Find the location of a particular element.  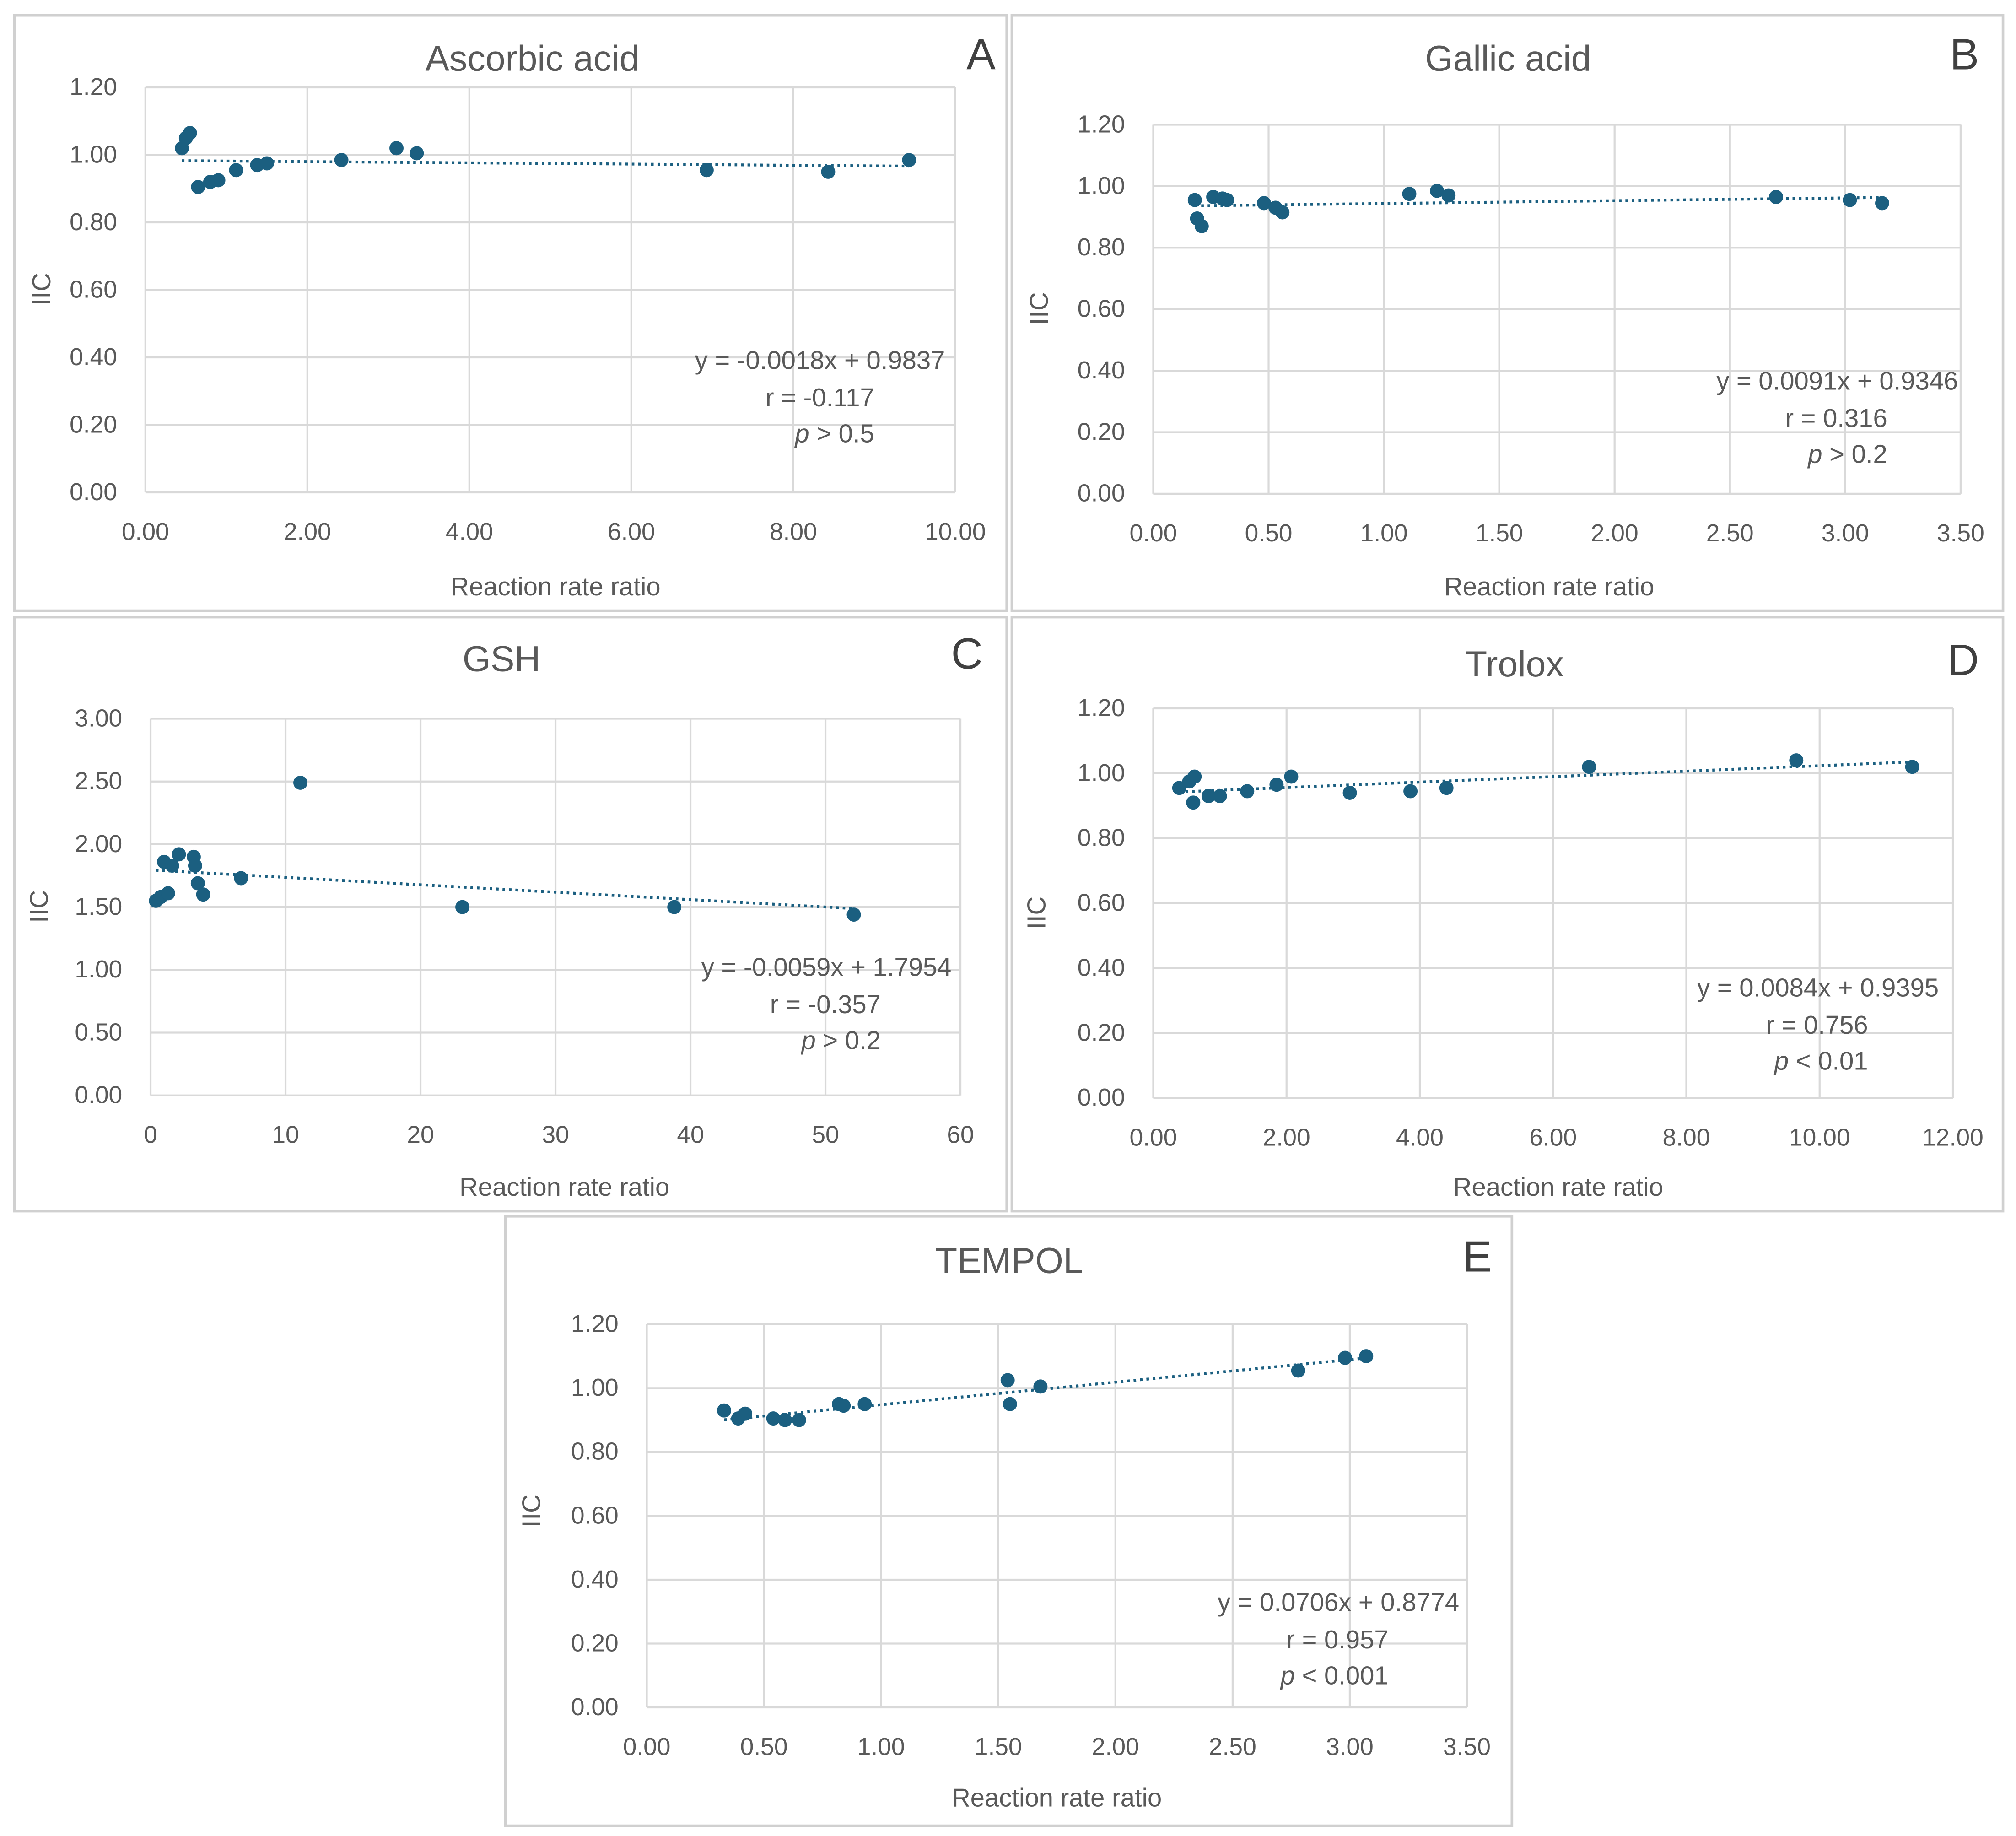

p-value: p < 0.01 is located at coordinates (1820, 1061).